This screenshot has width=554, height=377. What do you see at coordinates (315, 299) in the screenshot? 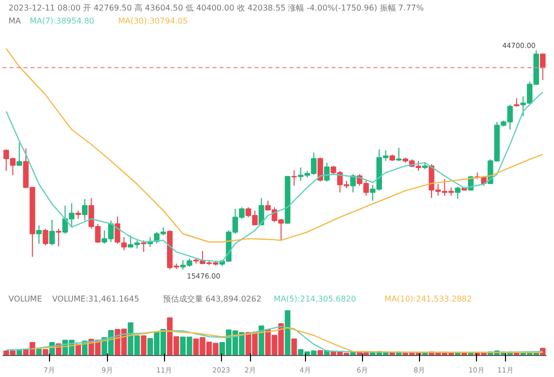
I see `text: MA(5):214,305.6820` at bounding box center [315, 299].